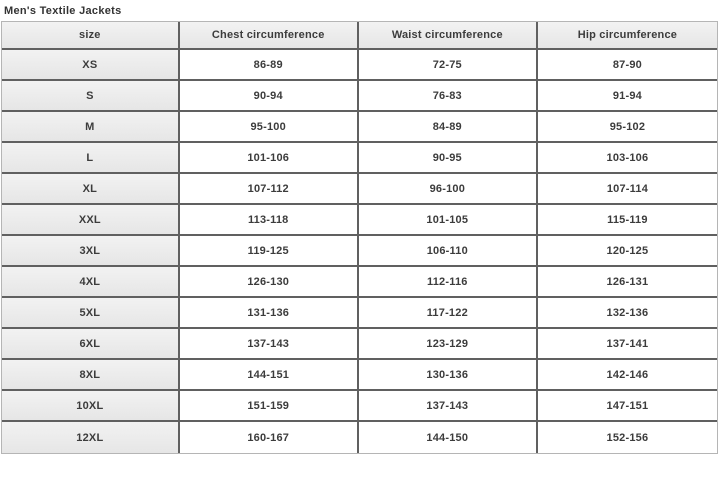 The image size is (720, 488). I want to click on size-cell: S, so click(91, 96).